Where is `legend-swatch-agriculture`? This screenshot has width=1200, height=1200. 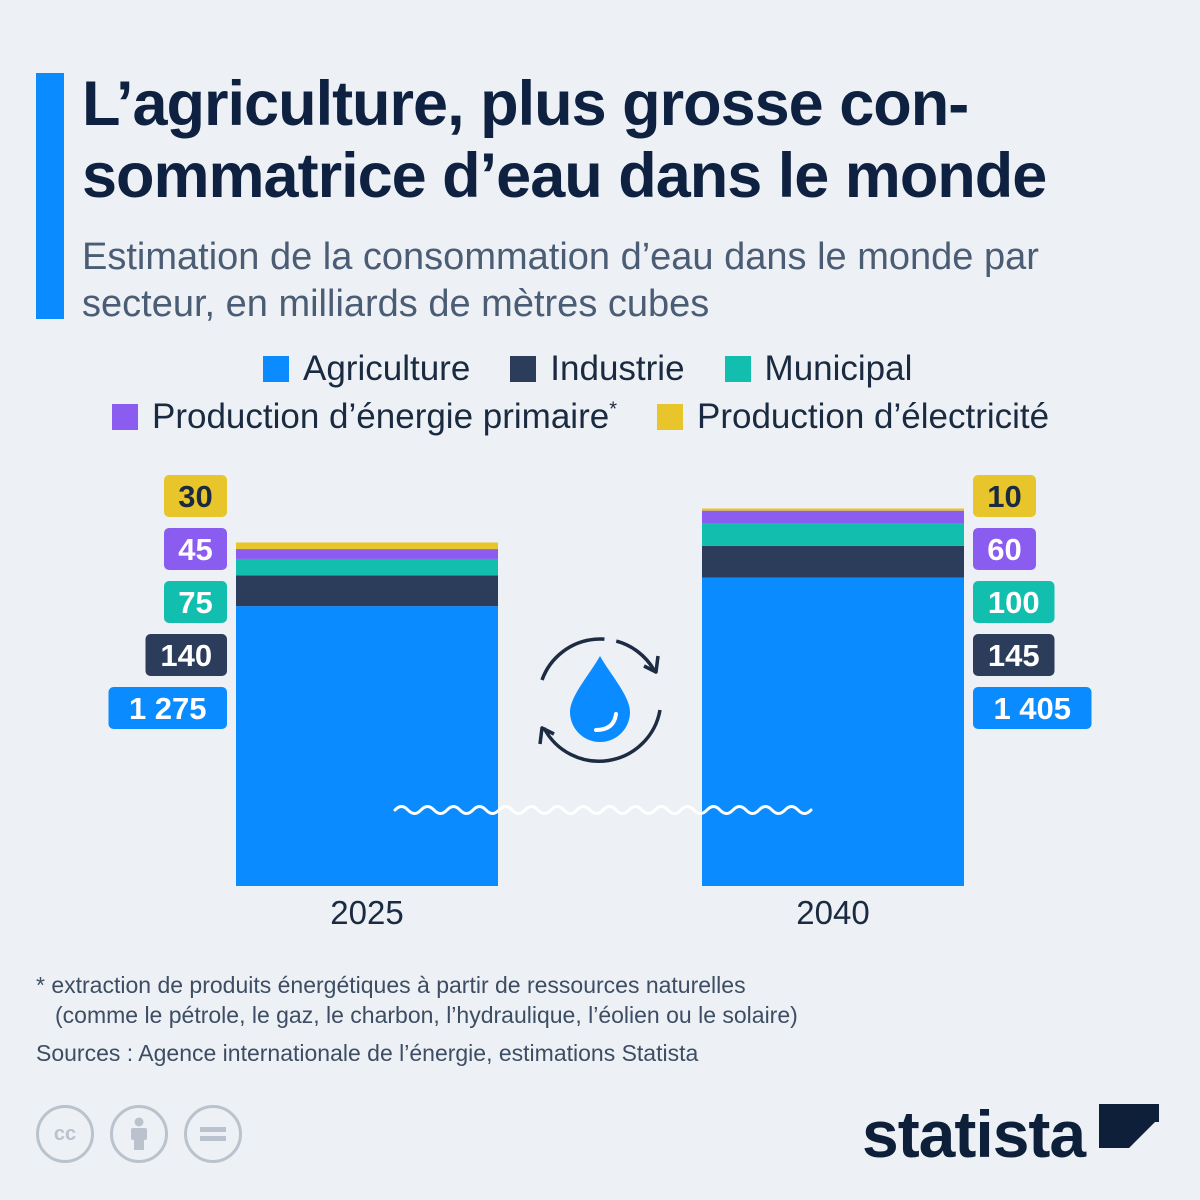 legend-swatch-agriculture is located at coordinates (276, 369).